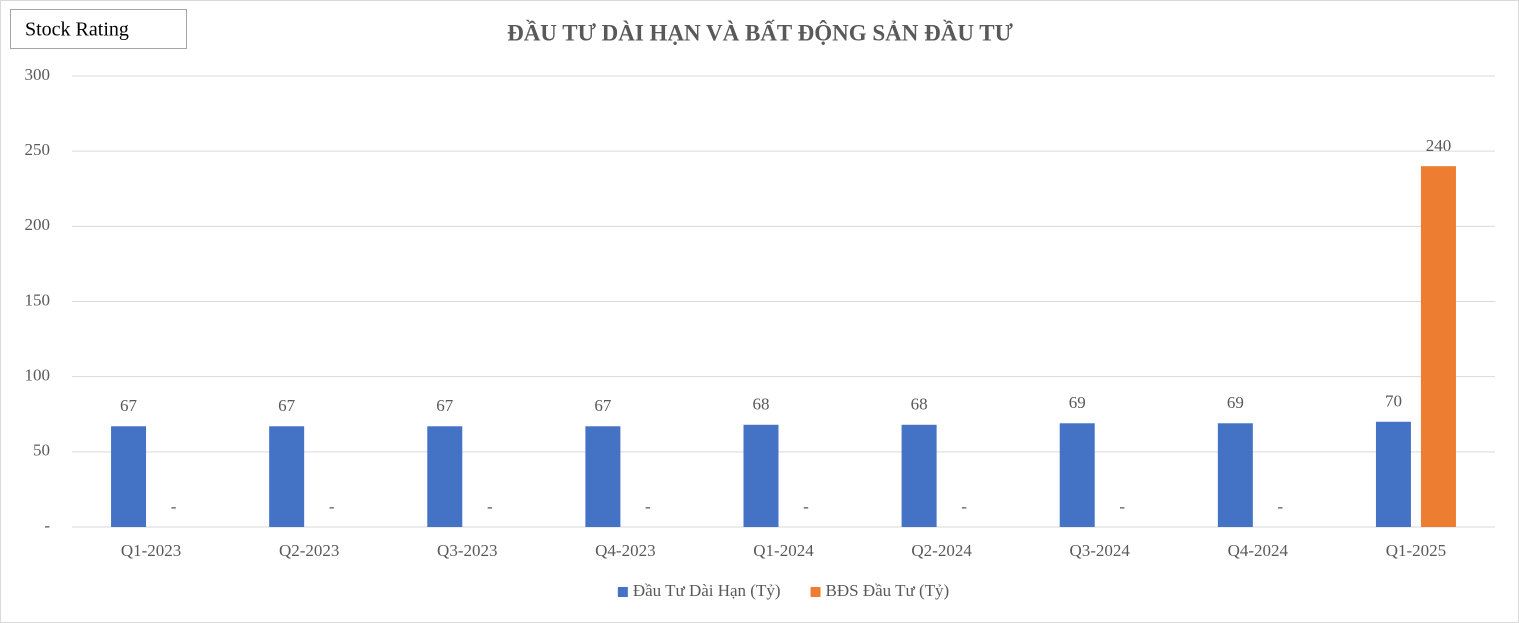  I want to click on data-label: 240, so click(1439, 145).